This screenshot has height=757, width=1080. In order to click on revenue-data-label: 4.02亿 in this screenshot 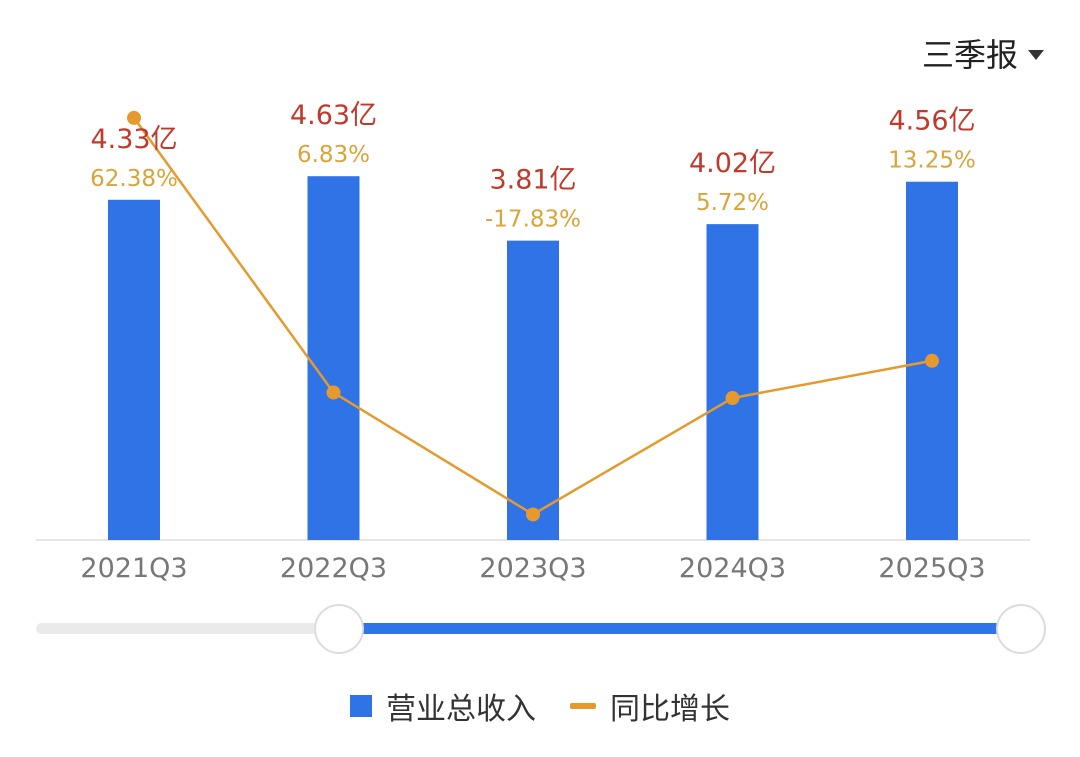, I will do `click(732, 163)`.